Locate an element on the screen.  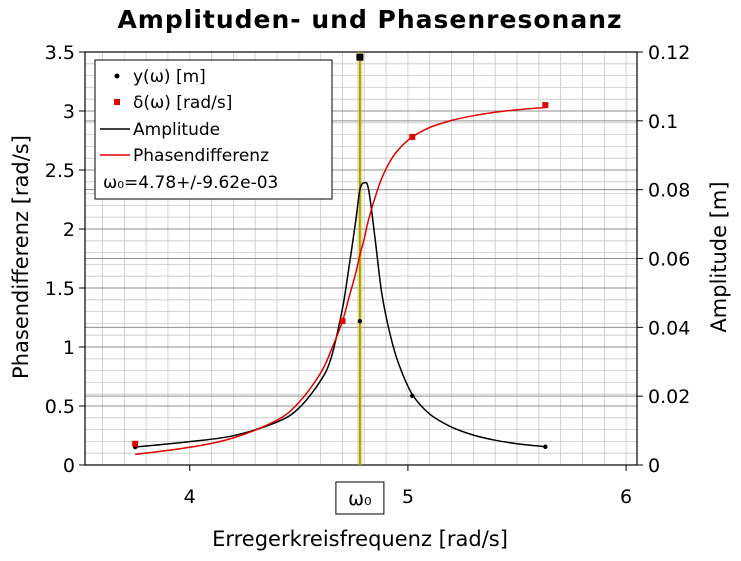
y-left-tick-label: 2.5 is located at coordinates (60, 171).